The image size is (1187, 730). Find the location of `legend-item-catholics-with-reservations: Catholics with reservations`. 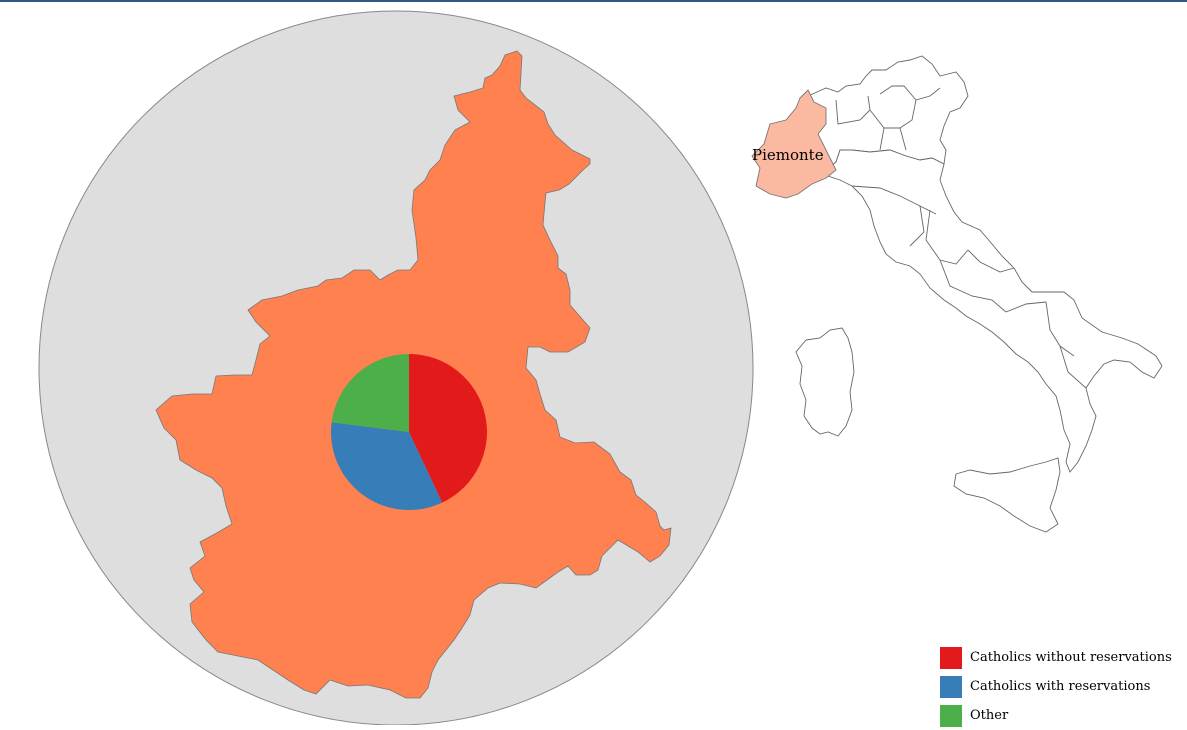

legend-item-catholics-with-reservations: Catholics with reservations is located at coordinates (1056, 686).